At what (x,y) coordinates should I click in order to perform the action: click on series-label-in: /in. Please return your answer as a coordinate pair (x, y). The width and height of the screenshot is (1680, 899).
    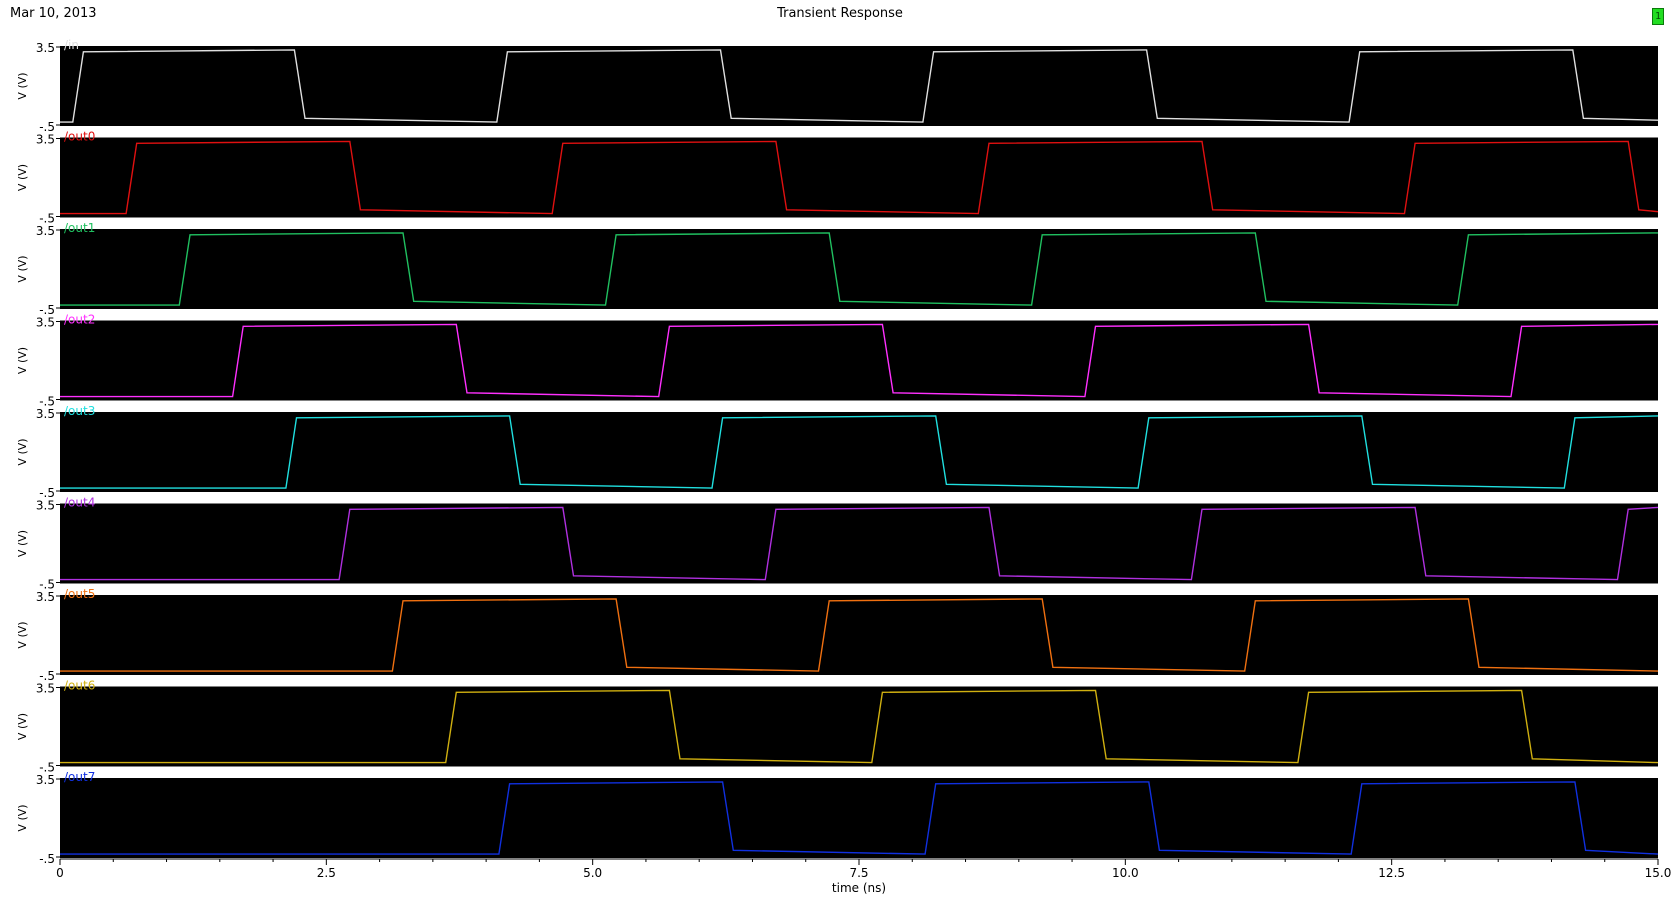
    Looking at the image, I should click on (71, 45).